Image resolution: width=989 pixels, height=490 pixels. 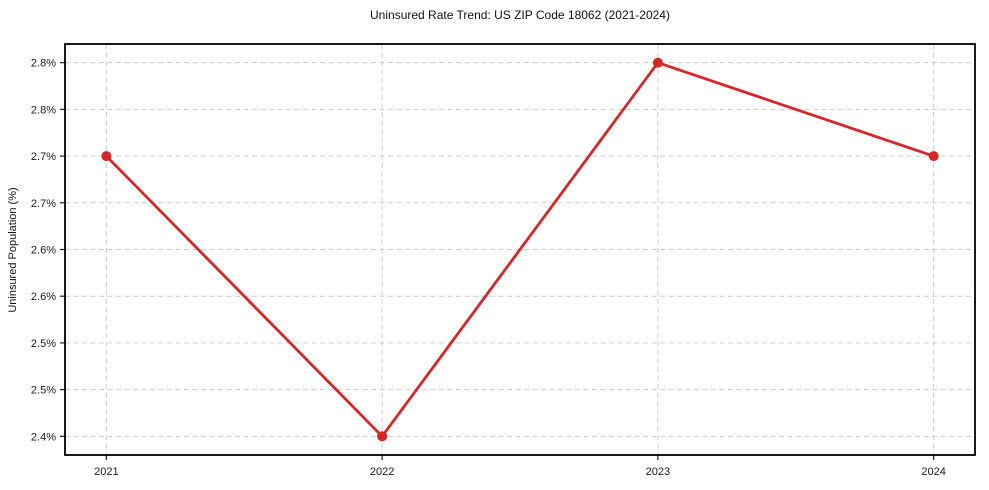 I want to click on x-tick-label: 2023, so click(x=658, y=472).